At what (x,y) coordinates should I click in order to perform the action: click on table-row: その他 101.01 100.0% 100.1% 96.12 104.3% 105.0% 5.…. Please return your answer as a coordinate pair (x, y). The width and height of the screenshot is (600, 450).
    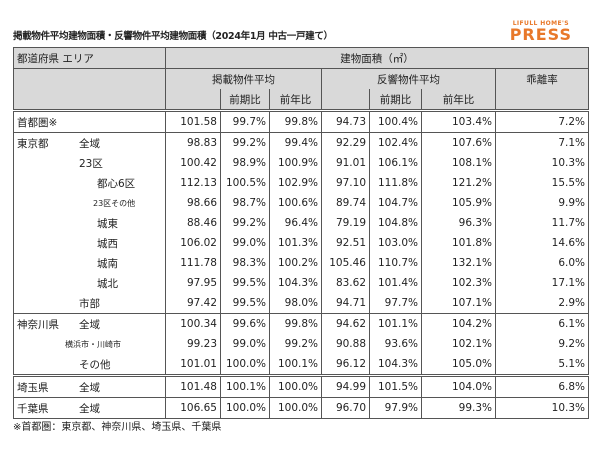
    Looking at the image, I should click on (301, 365).